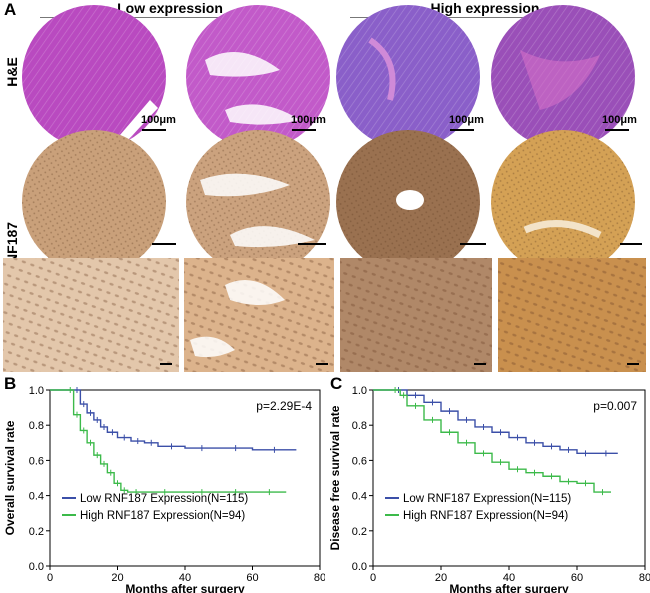 This screenshot has width=650, height=593. I want to click on scale-label-2: 100μm, so click(308, 120).